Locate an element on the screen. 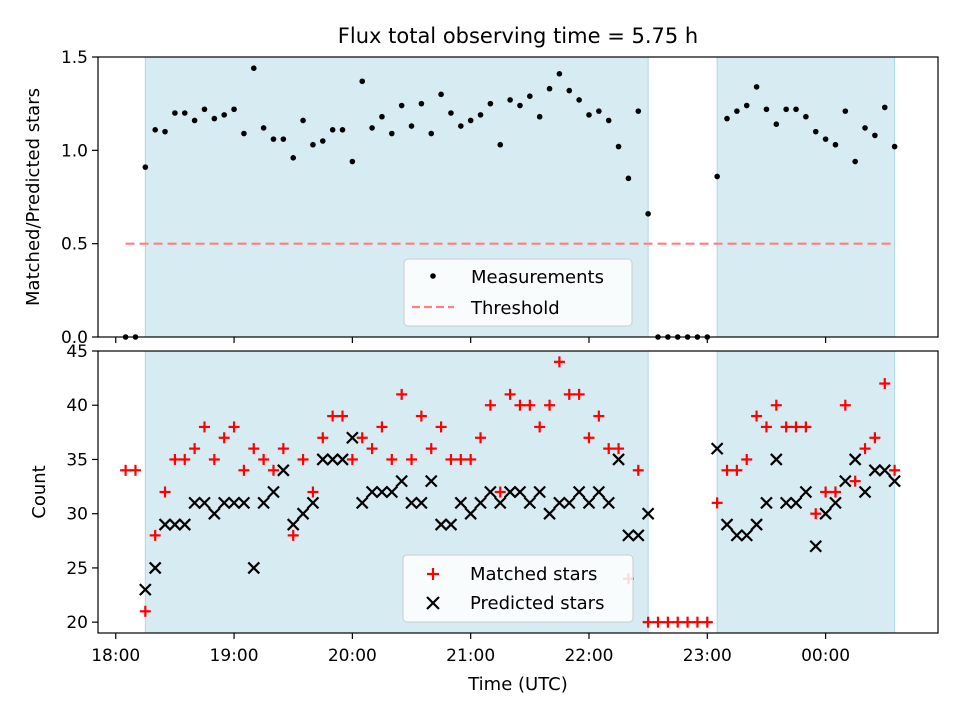 Image resolution: width=960 pixels, height=720 pixels. y-tick-label: 0.0 is located at coordinates (74, 338).